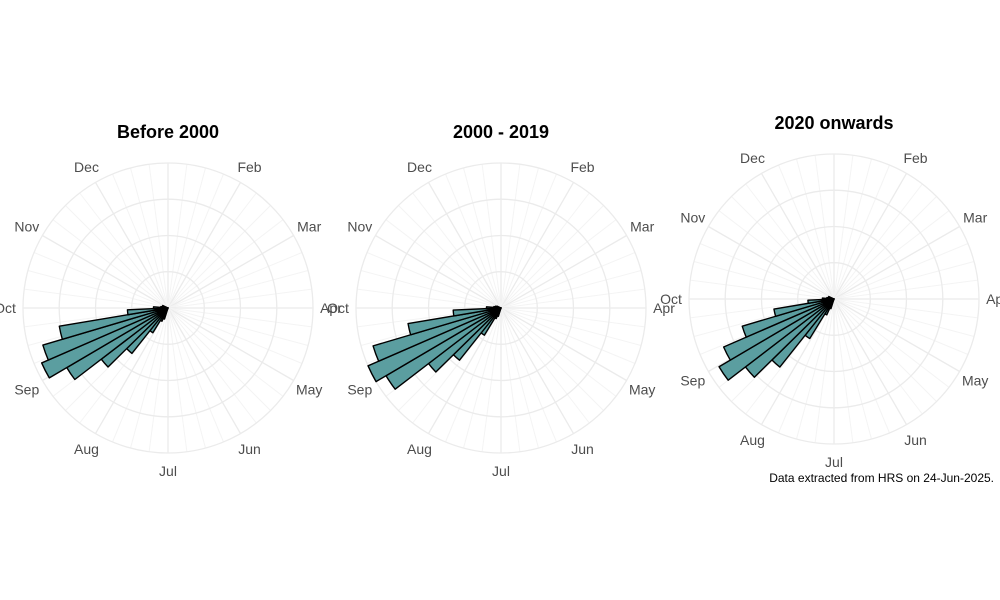 The width and height of the screenshot is (1000, 600). Describe the element at coordinates (501, 132) in the screenshot. I see `panel-title: 2000 - 2019` at that location.